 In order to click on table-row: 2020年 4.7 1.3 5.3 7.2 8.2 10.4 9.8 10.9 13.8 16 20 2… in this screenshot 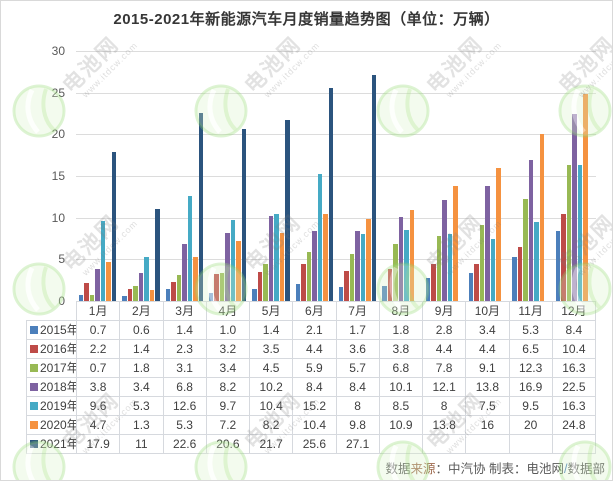, I will do `click(311, 425)`.